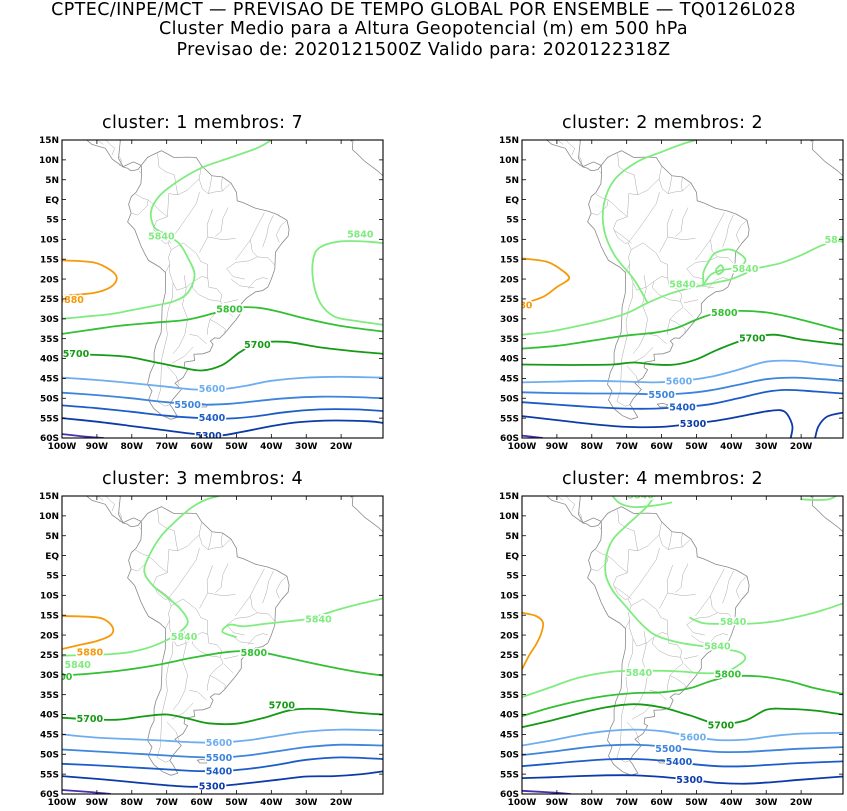 The height and width of the screenshot is (811, 847). Describe the element at coordinates (49, 597) in the screenshot. I see `lat-label: 10S` at that location.